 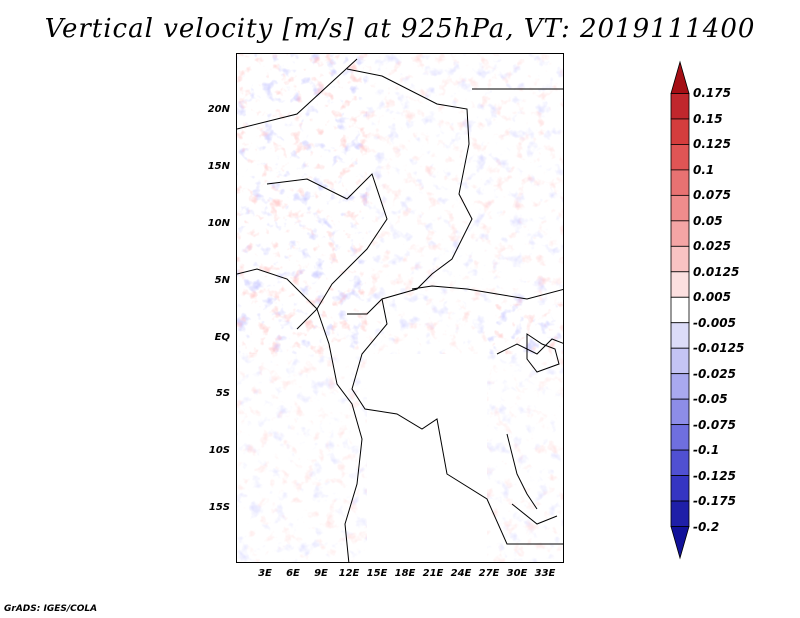 What do you see at coordinates (377, 573) in the screenshot?
I see `lon-label-15e: 15E` at bounding box center [377, 573].